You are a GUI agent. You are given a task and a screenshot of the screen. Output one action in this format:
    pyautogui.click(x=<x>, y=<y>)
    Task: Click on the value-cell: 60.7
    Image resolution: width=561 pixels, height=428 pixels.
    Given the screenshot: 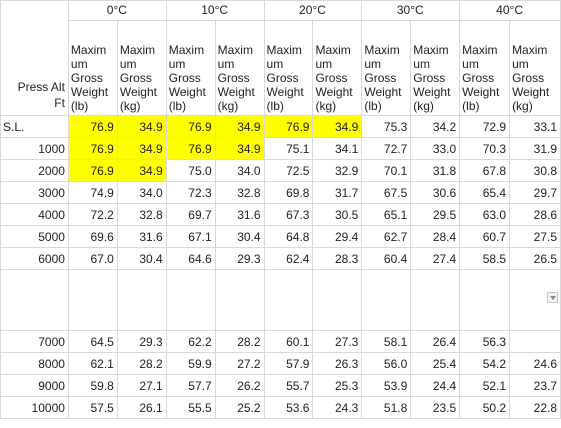 What is the action you would take?
    pyautogui.click(x=485, y=236)
    